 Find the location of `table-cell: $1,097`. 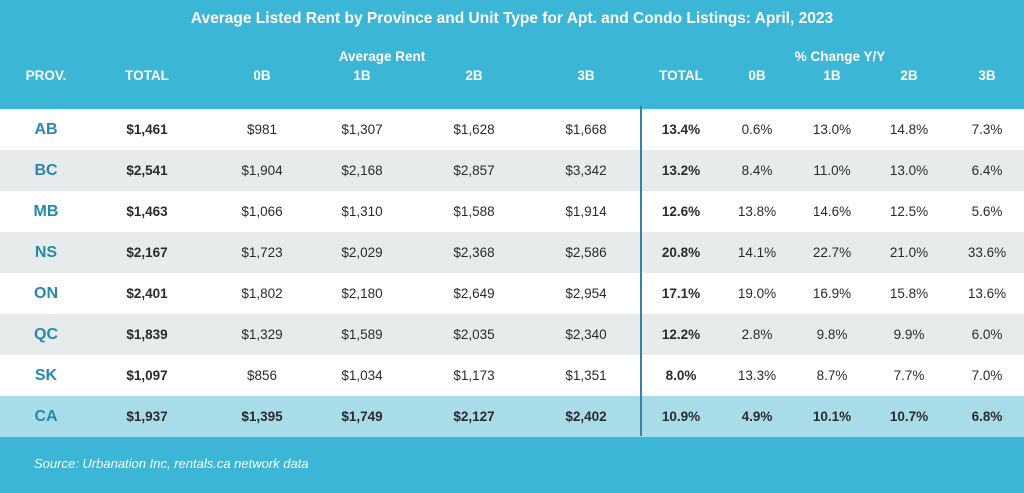

table-cell: $1,097 is located at coordinates (147, 375).